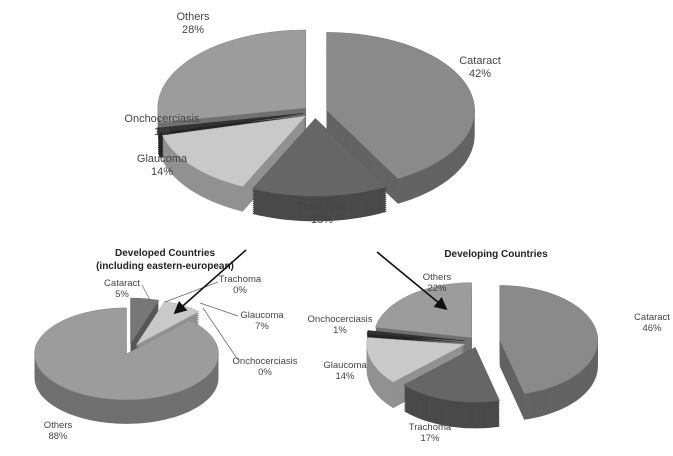 The height and width of the screenshot is (456, 673). What do you see at coordinates (412, 281) in the screenshot?
I see `arrow-annotation-developing` at bounding box center [412, 281].